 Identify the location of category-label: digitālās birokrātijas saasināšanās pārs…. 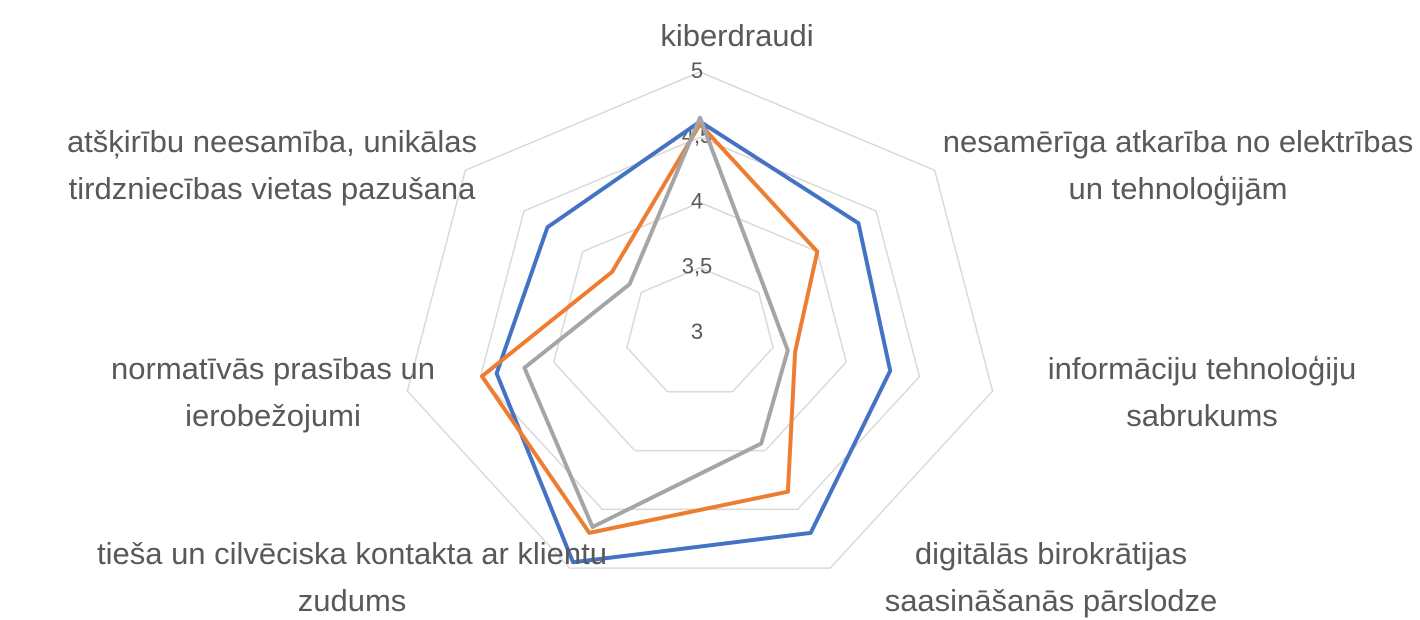
(1051, 577).